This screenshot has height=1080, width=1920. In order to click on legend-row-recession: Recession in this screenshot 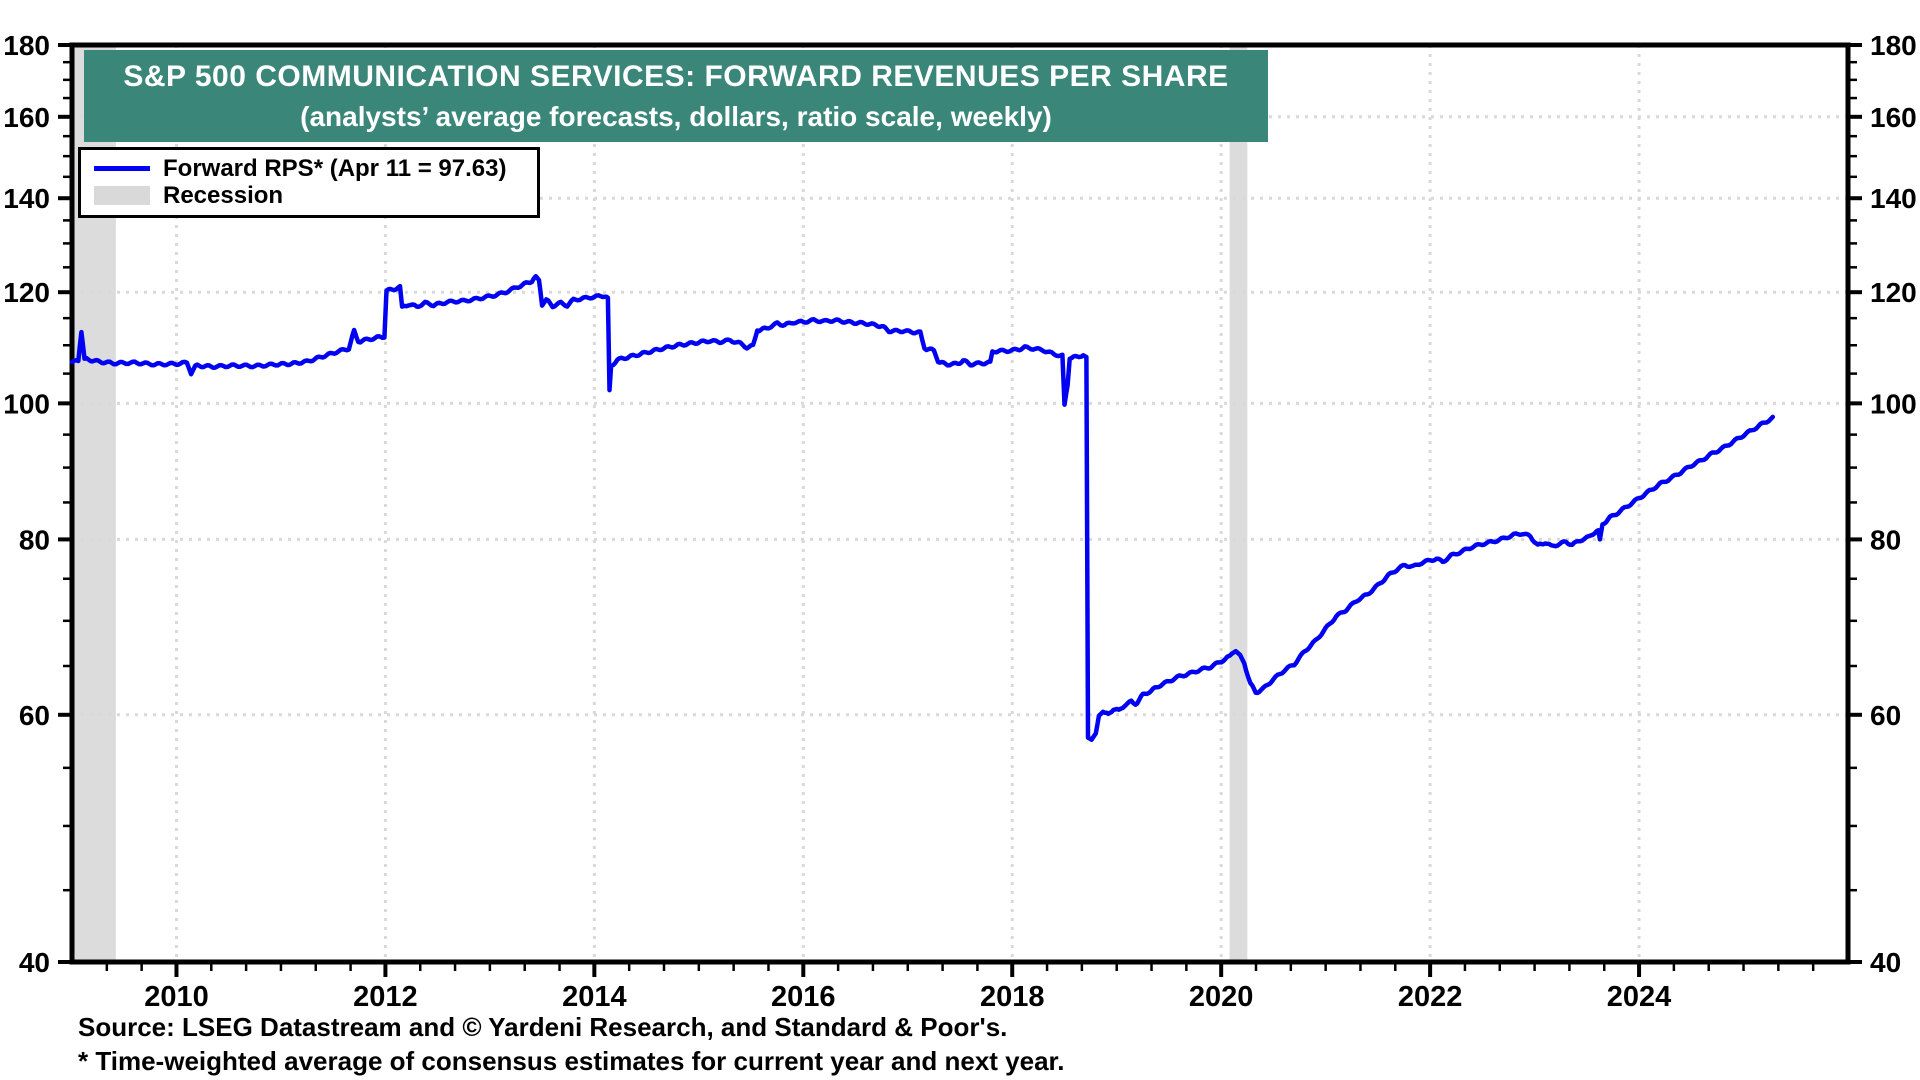, I will do `click(315, 195)`.